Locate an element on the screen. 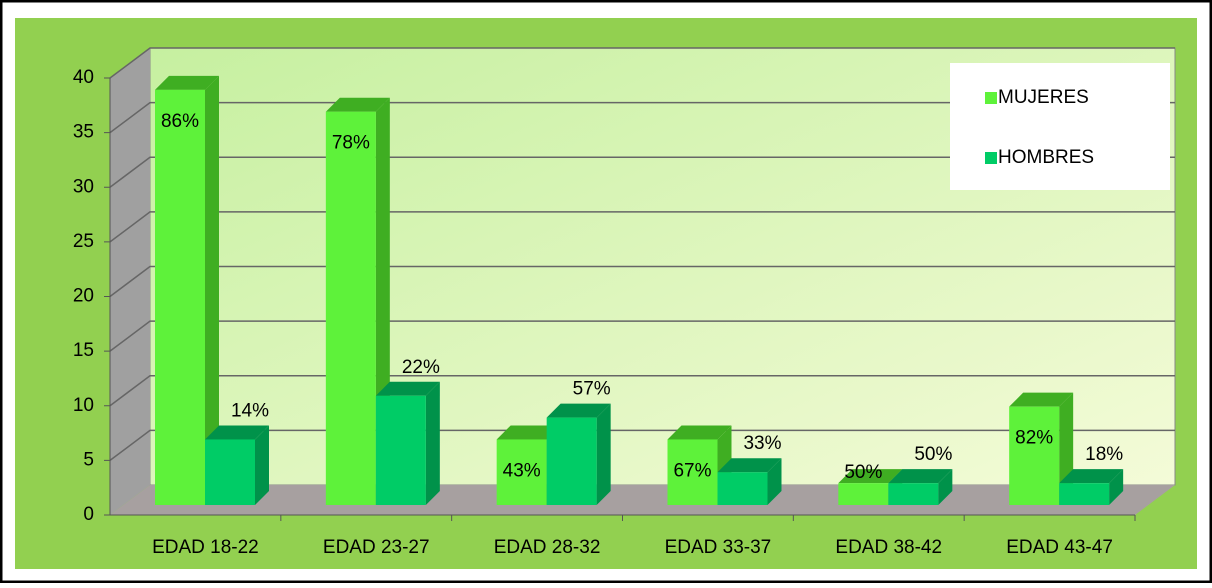 Image resolution: width=1212 pixels, height=588 pixels. y-tick-label: 5 is located at coordinates (88, 459).